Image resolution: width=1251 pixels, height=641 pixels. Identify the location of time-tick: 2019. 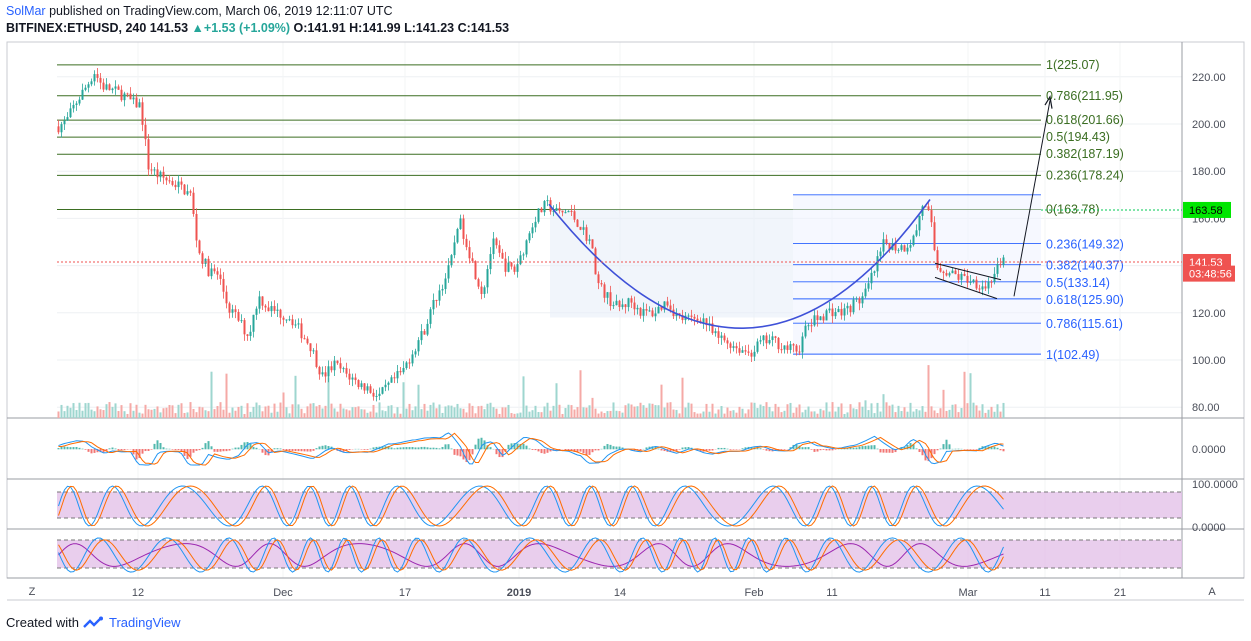
(519, 593).